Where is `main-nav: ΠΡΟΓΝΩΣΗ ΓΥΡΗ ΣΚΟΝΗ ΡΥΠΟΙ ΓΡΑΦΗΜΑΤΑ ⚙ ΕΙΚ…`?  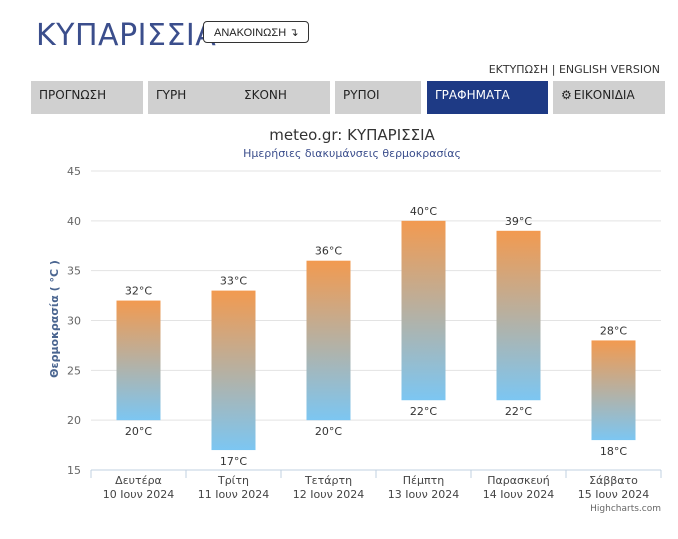 main-nav: ΠΡΟΓΝΩΣΗ ΓΥΡΗ ΣΚΟΝΗ ΡΥΠΟΙ ΓΡΑΦΗΜΑΤΑ ⚙ ΕΙΚ… is located at coordinates (348, 97).